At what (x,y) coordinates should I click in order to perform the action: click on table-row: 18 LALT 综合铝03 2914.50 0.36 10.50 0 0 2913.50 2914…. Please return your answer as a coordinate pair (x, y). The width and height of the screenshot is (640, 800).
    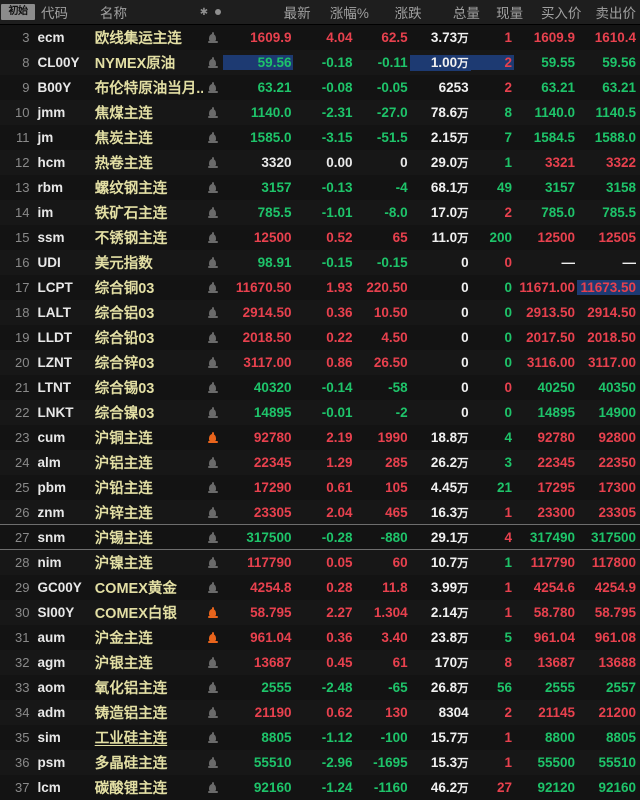
    Looking at the image, I should click on (320, 312).